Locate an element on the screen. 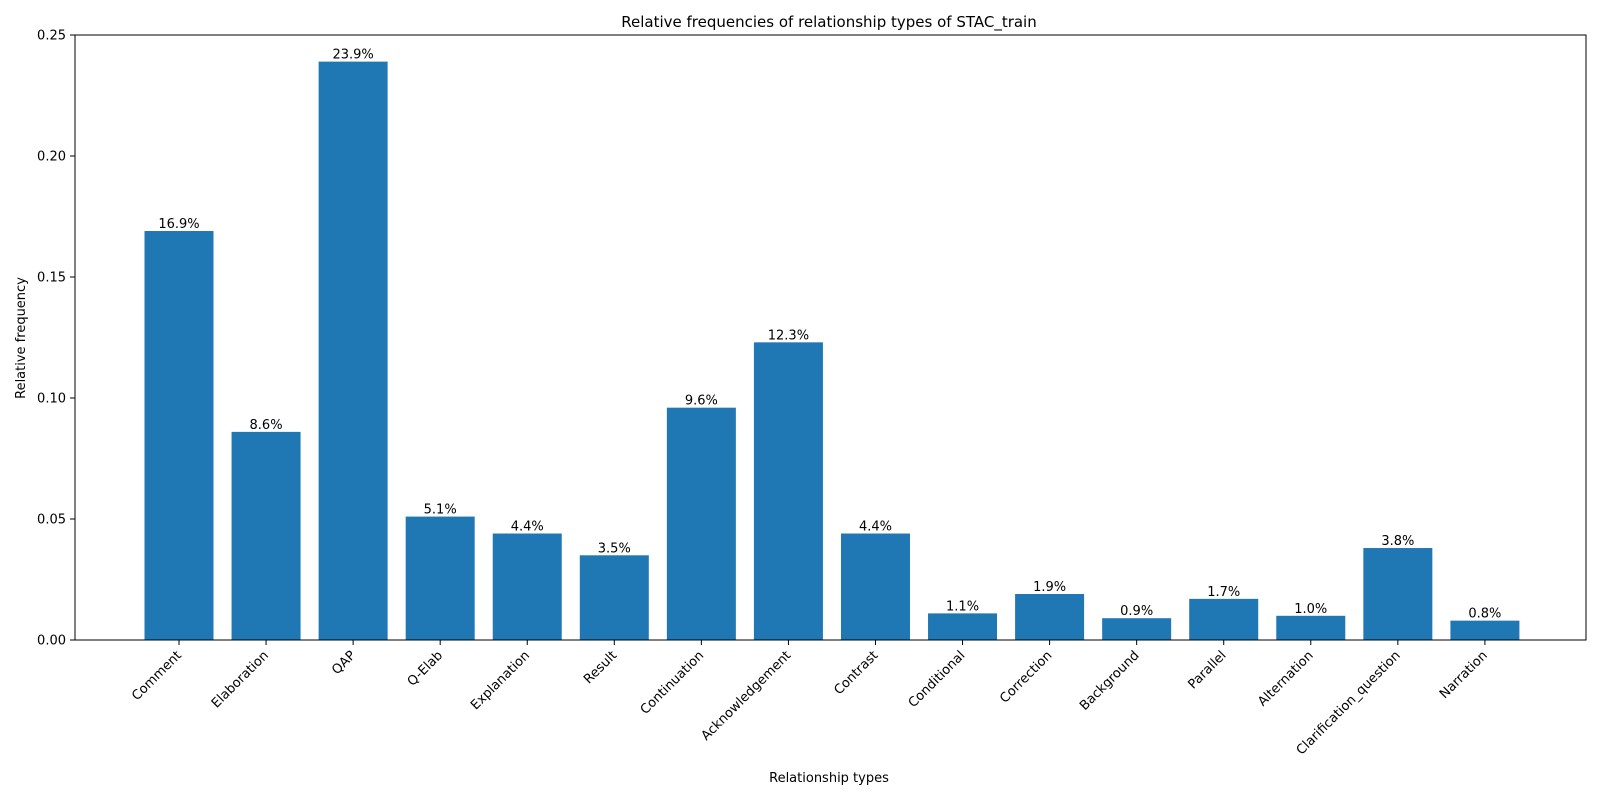 The width and height of the screenshot is (1600, 805). x-tick-label: Narration is located at coordinates (1464, 675).